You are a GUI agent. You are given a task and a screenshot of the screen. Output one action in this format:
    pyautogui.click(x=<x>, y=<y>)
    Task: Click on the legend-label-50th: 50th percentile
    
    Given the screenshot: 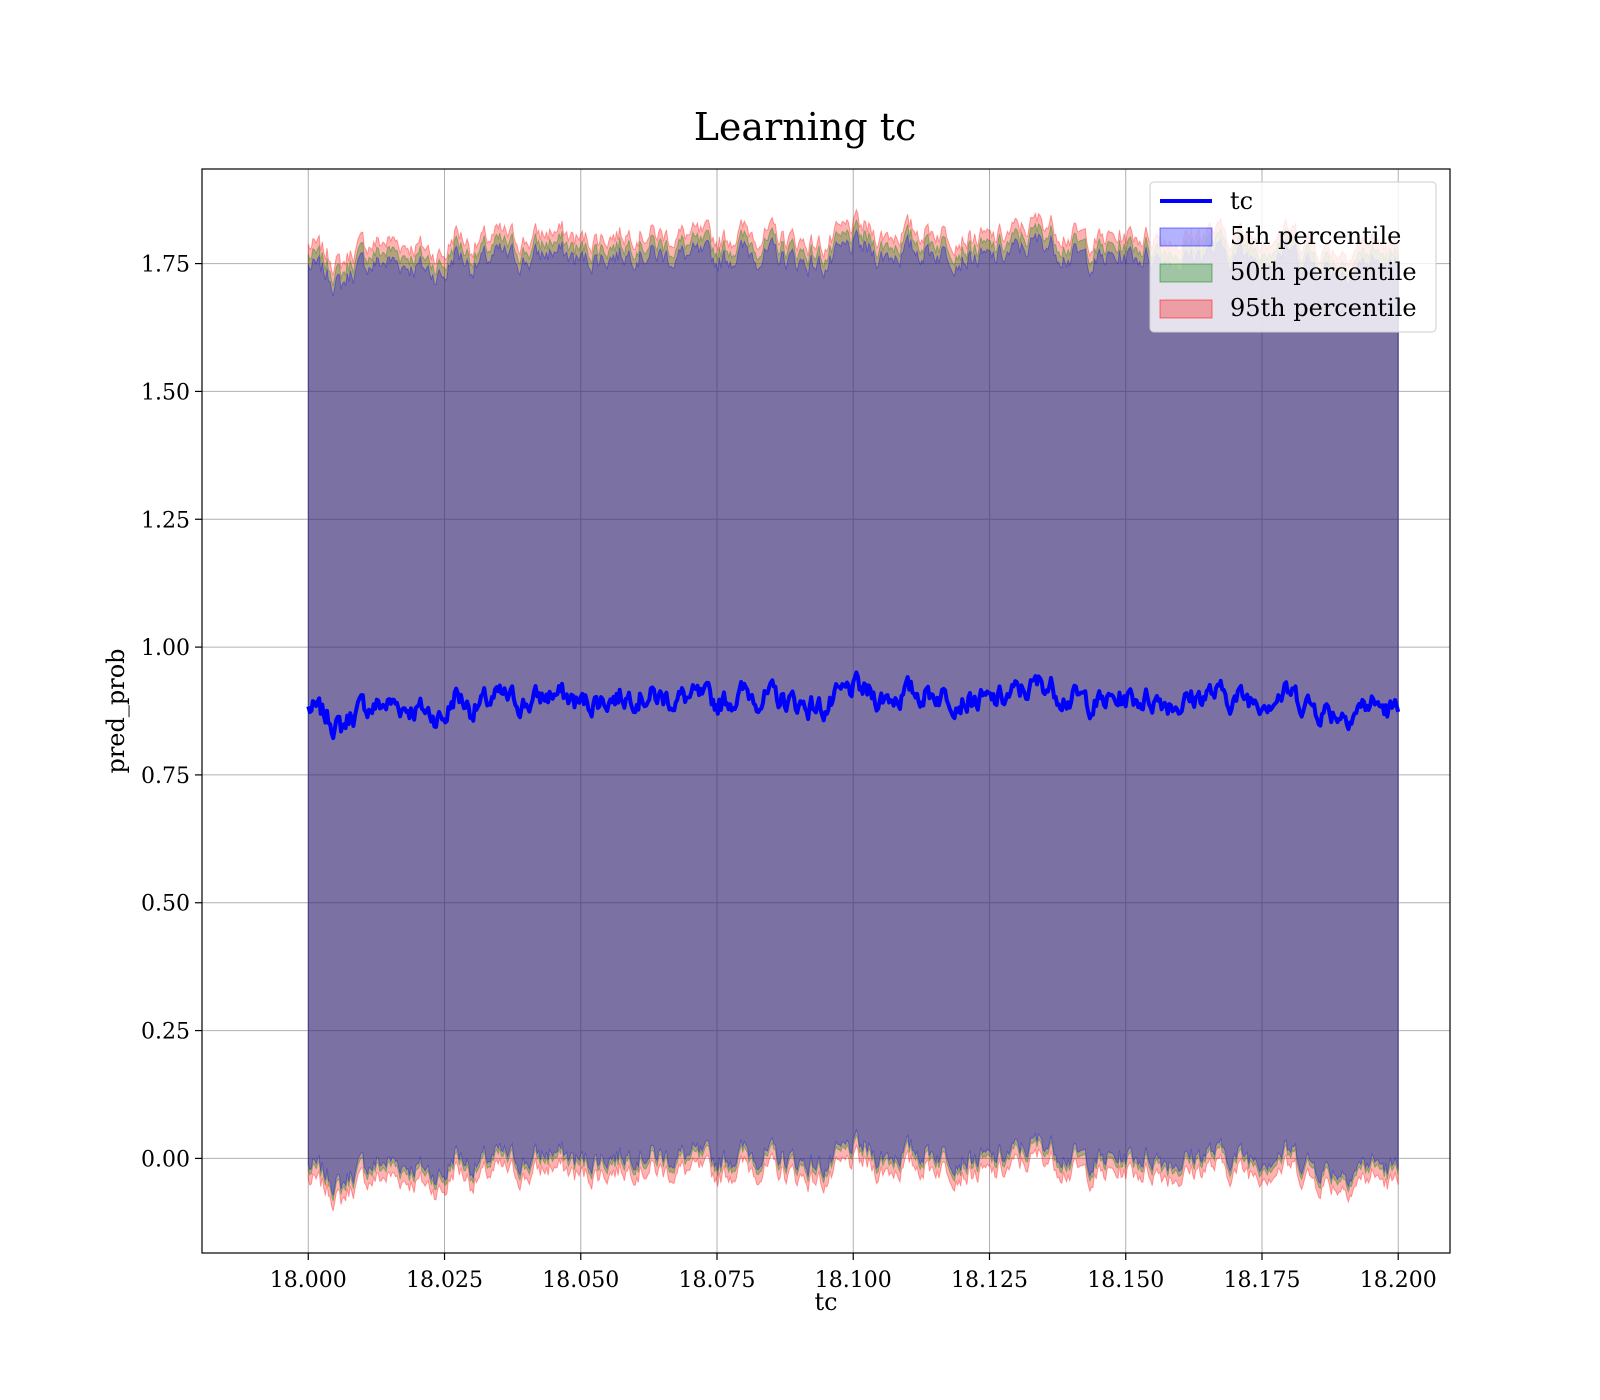 What is the action you would take?
    pyautogui.click(x=1323, y=272)
    